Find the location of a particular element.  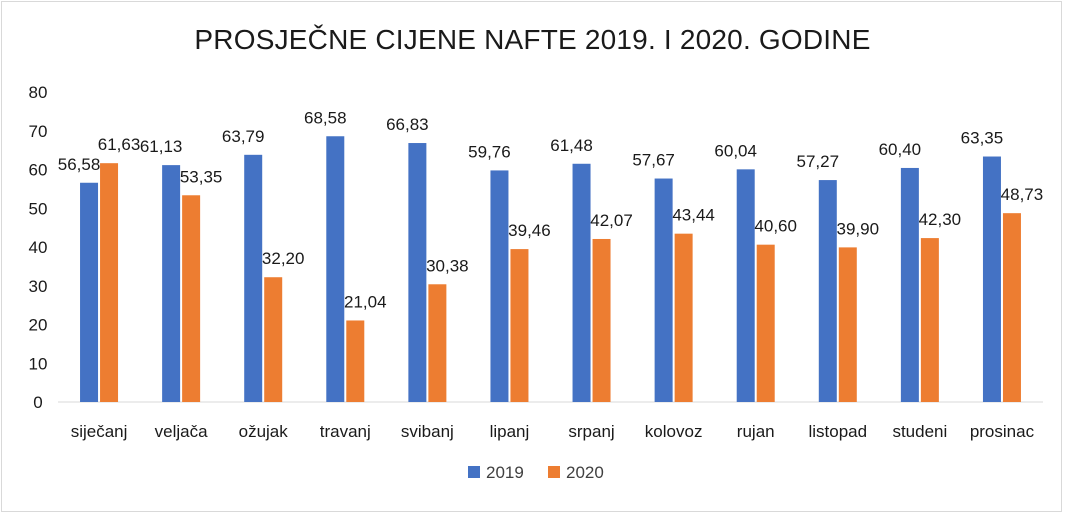

data-label-2020: 48,73 is located at coordinates (1022, 194).